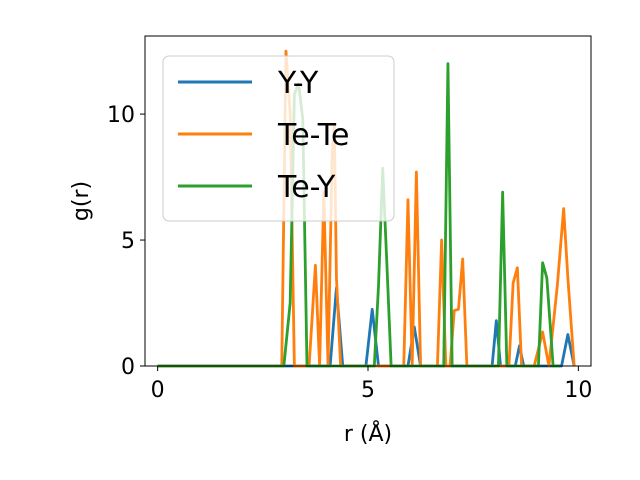  What do you see at coordinates (81, 201) in the screenshot?
I see `y-axis-label: g(r)` at bounding box center [81, 201].